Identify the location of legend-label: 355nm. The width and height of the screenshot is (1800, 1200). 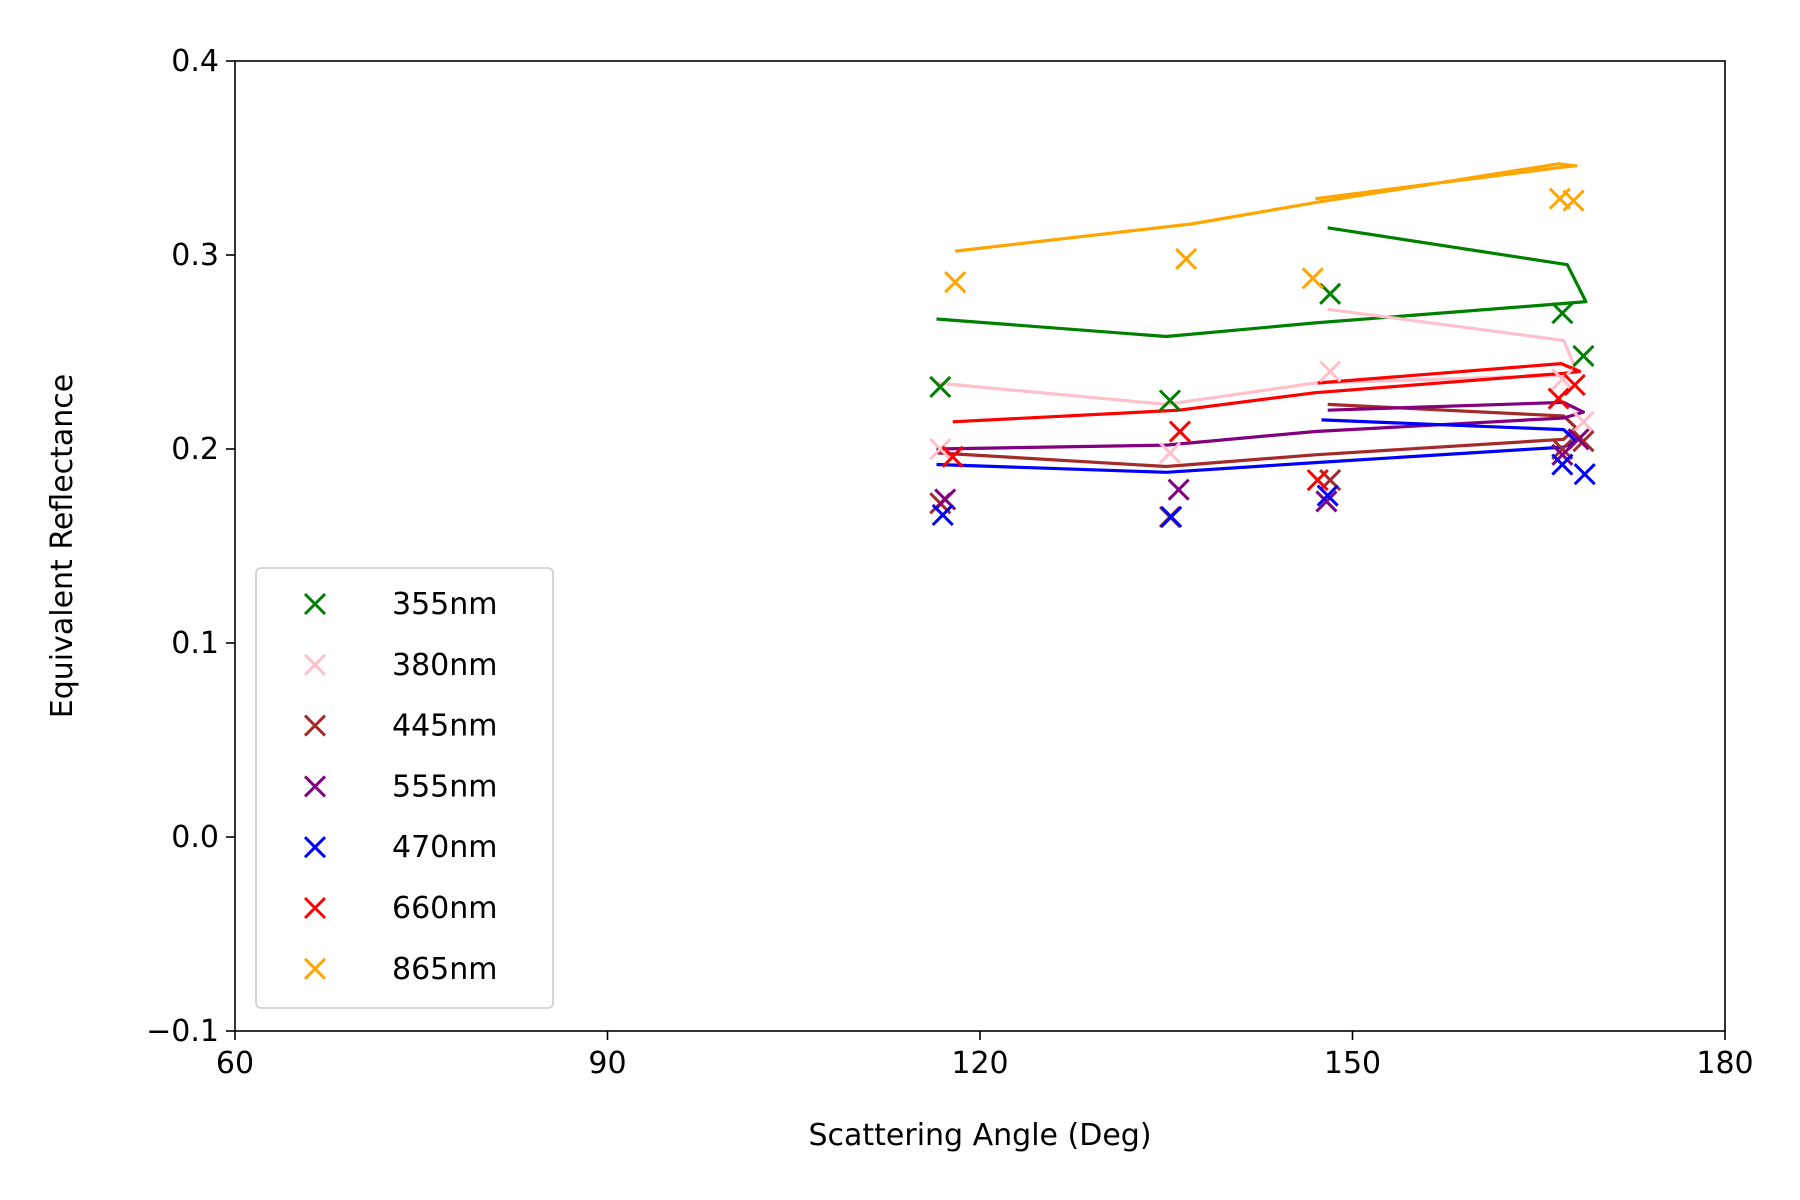
(445, 604).